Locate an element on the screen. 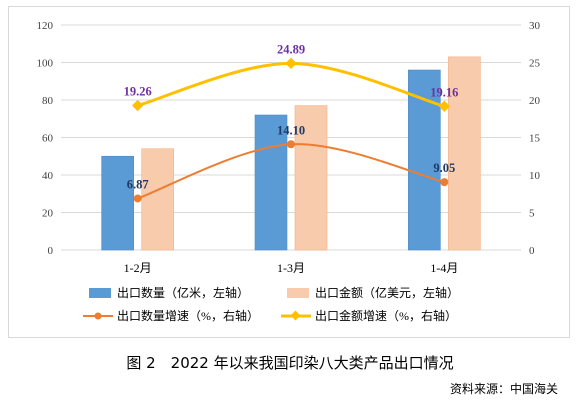 The height and width of the screenshot is (405, 580). y-left-tick-label: 0 is located at coordinates (51, 251).